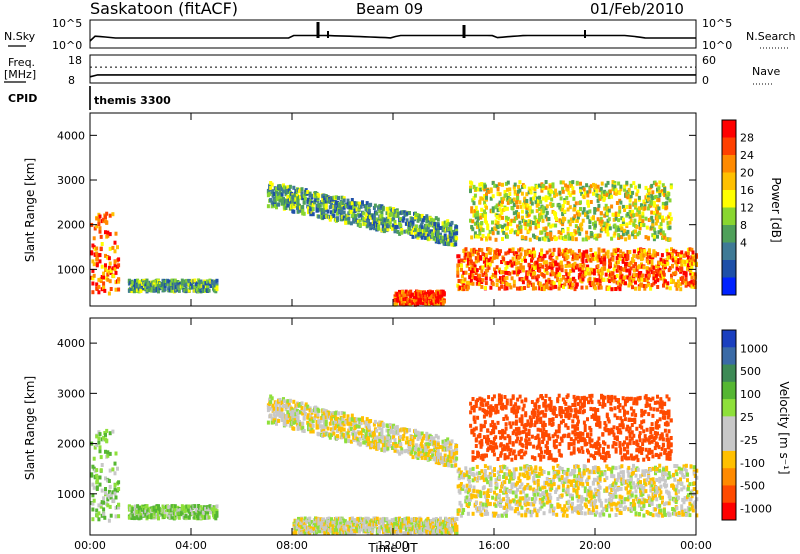 The height and width of the screenshot is (554, 800). What do you see at coordinates (729, 146) in the screenshot?
I see `power-colorbar-swatch` at bounding box center [729, 146].